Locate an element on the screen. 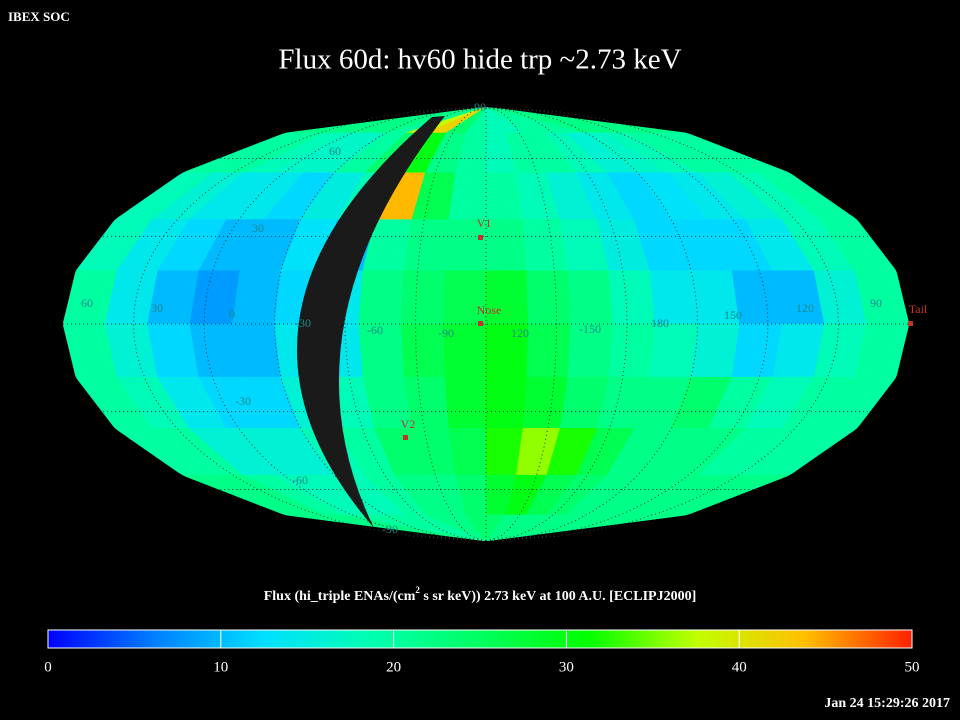 The width and height of the screenshot is (960, 720). org-label: IBEX SOC is located at coordinates (39, 16).